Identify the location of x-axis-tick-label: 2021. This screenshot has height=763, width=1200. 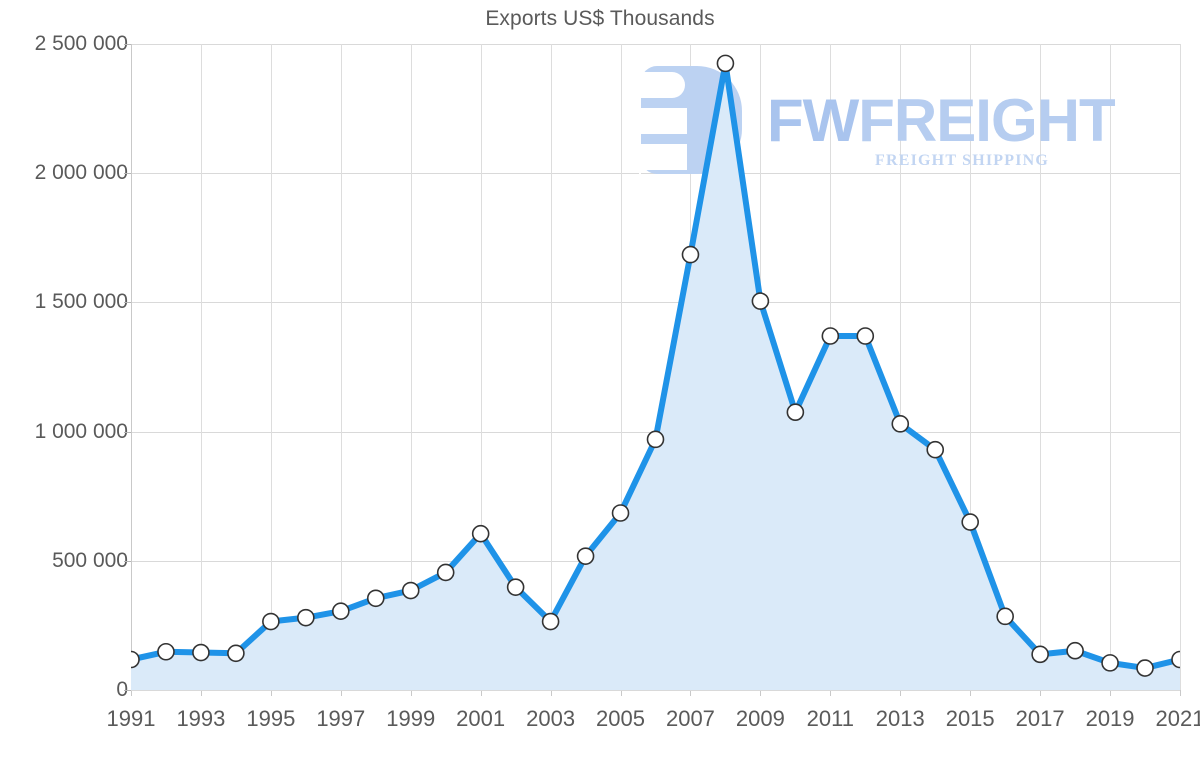
(1177, 718).